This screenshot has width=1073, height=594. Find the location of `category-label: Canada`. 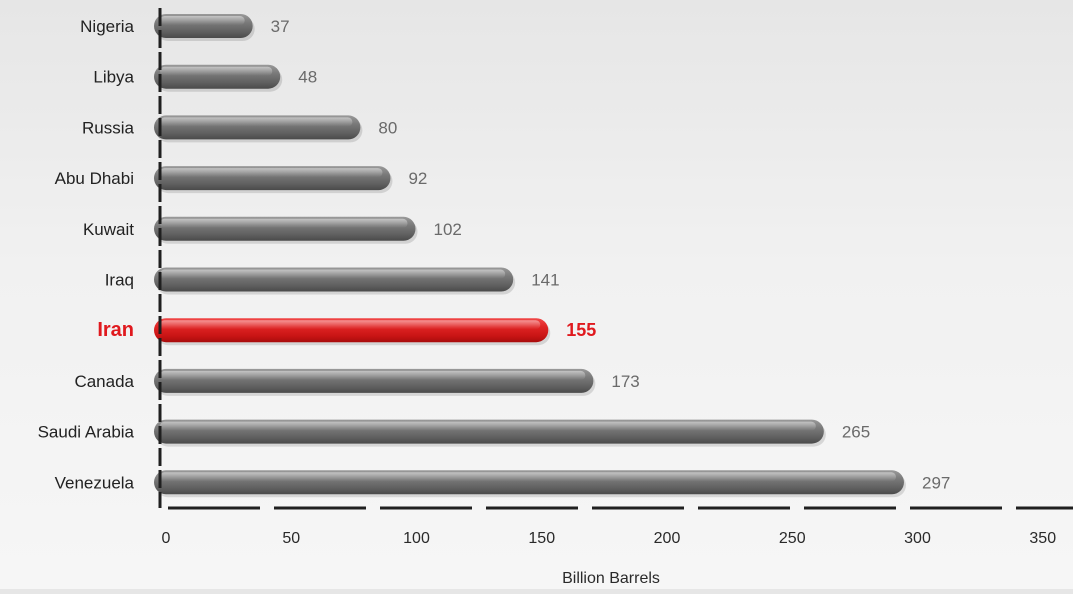

category-label: Canada is located at coordinates (104, 381).